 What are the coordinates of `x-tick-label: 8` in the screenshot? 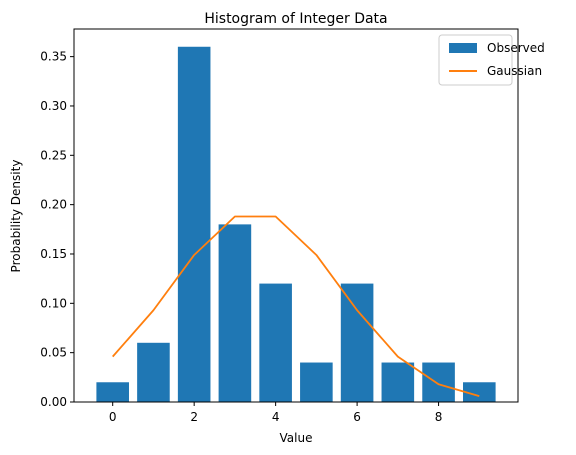 It's located at (439, 417).